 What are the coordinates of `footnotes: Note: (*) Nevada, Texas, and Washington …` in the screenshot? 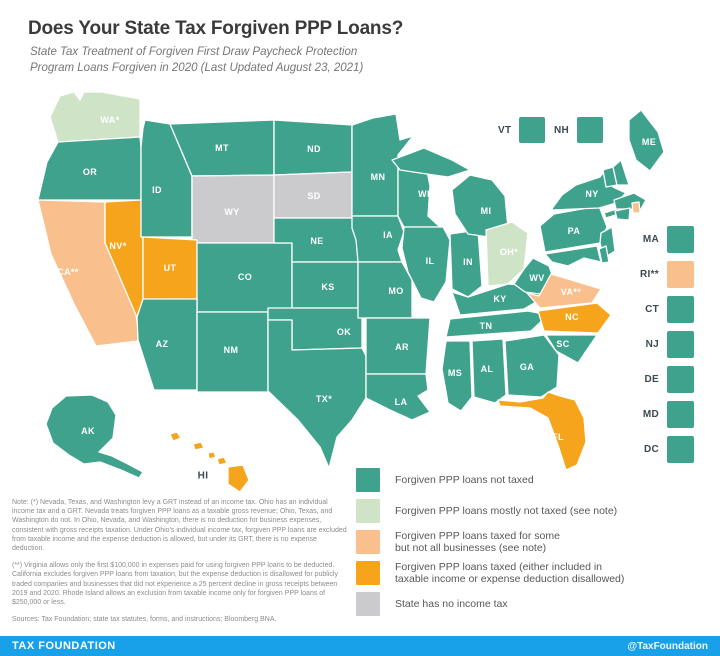 It's located at (181, 565).